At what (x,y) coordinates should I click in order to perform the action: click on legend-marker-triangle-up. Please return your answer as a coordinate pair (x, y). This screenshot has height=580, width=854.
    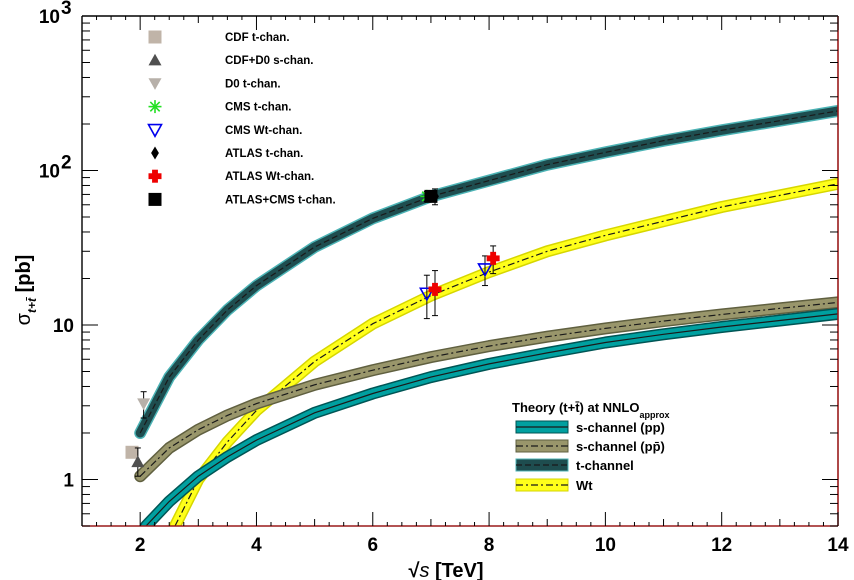
    Looking at the image, I should click on (155, 59).